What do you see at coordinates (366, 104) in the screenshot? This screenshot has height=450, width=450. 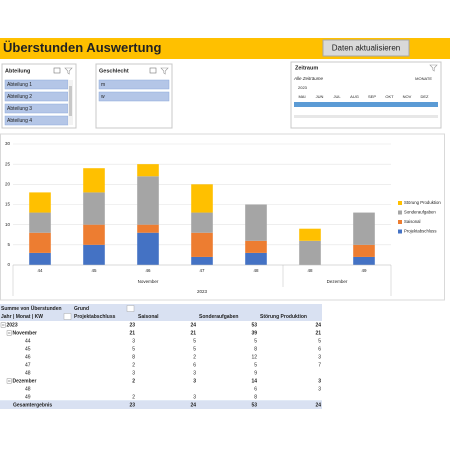 I see `timeline-selection` at bounding box center [366, 104].